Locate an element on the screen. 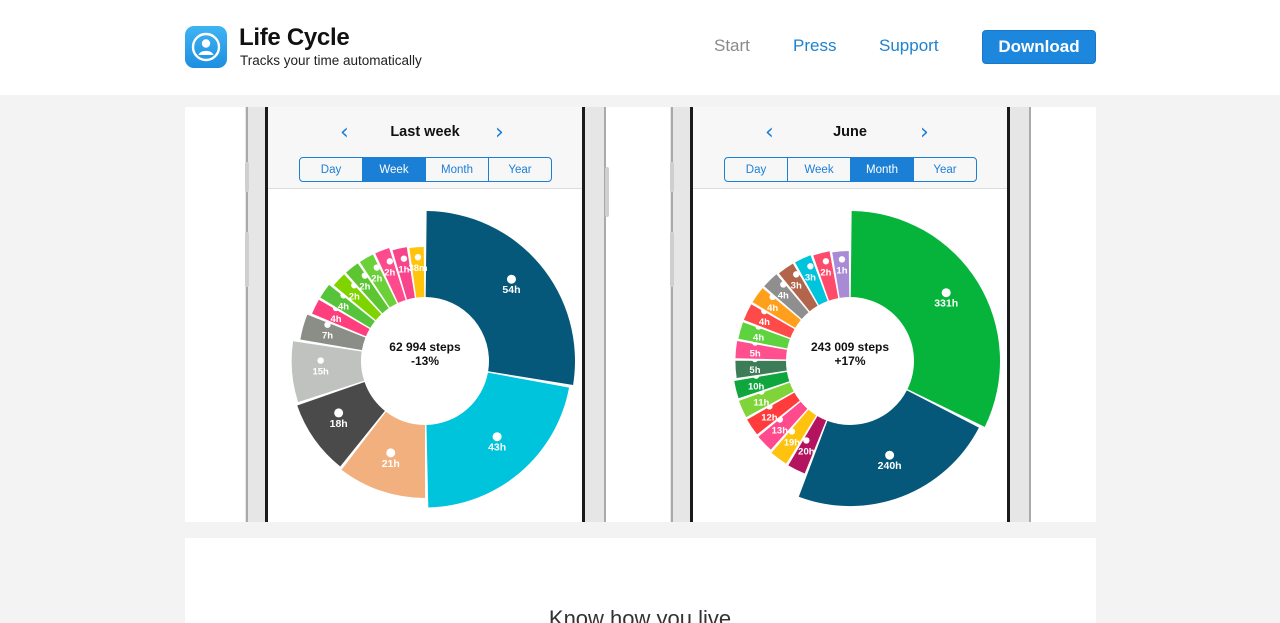 The height and width of the screenshot is (623, 1280). steps-total: 243 009 steps is located at coordinates (850, 347).